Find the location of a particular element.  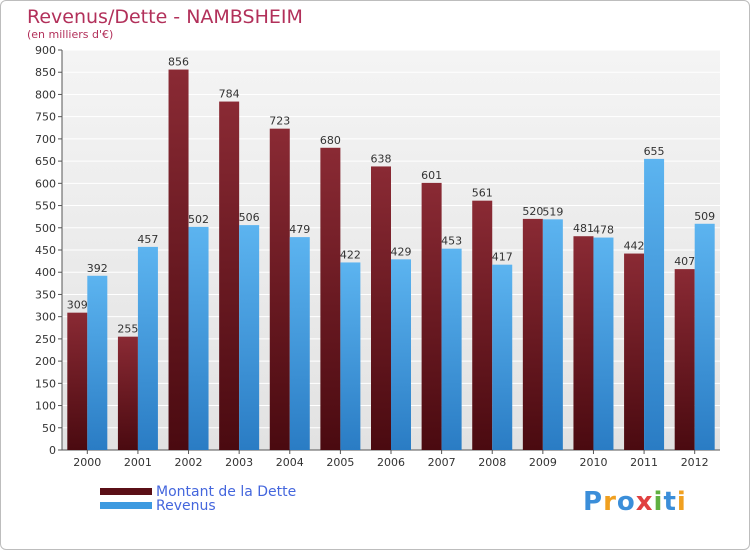

data-label-revenus: 457 is located at coordinates (147, 239).